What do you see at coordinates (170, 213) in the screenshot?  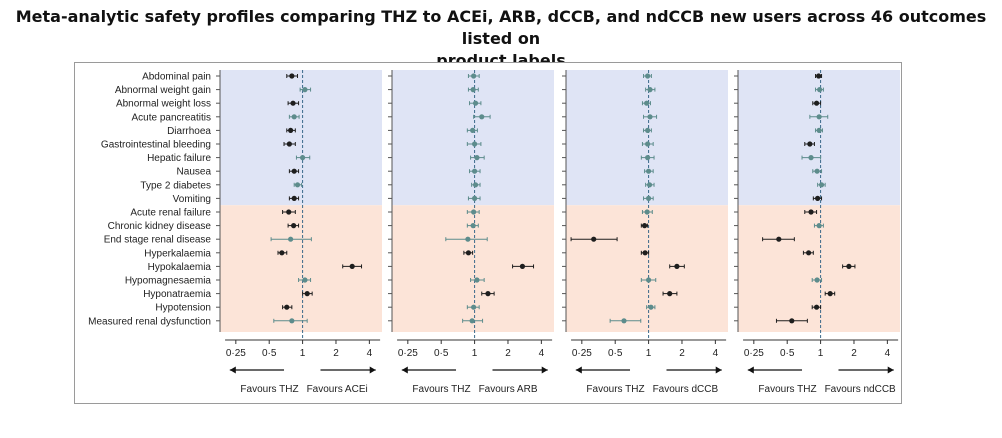 I see `outcome-label: Acute renal failure` at bounding box center [170, 213].